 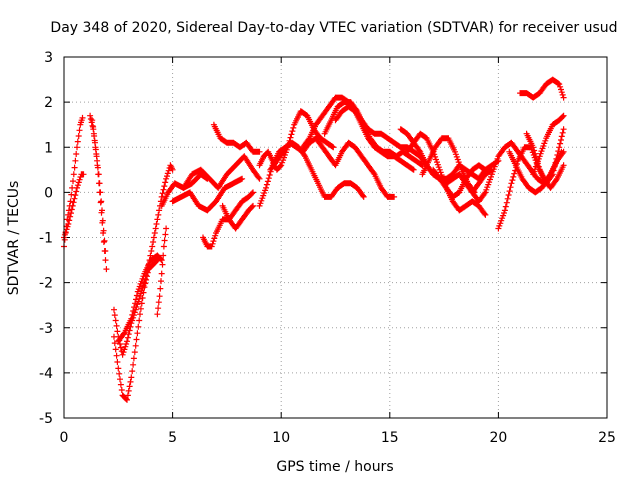 I want to click on x-tick-label: 0, so click(x=64, y=438).